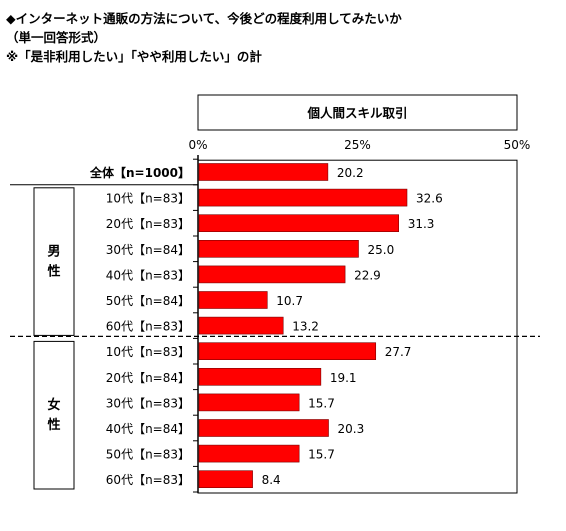  I want to click on value-label: 31.3, so click(421, 224).